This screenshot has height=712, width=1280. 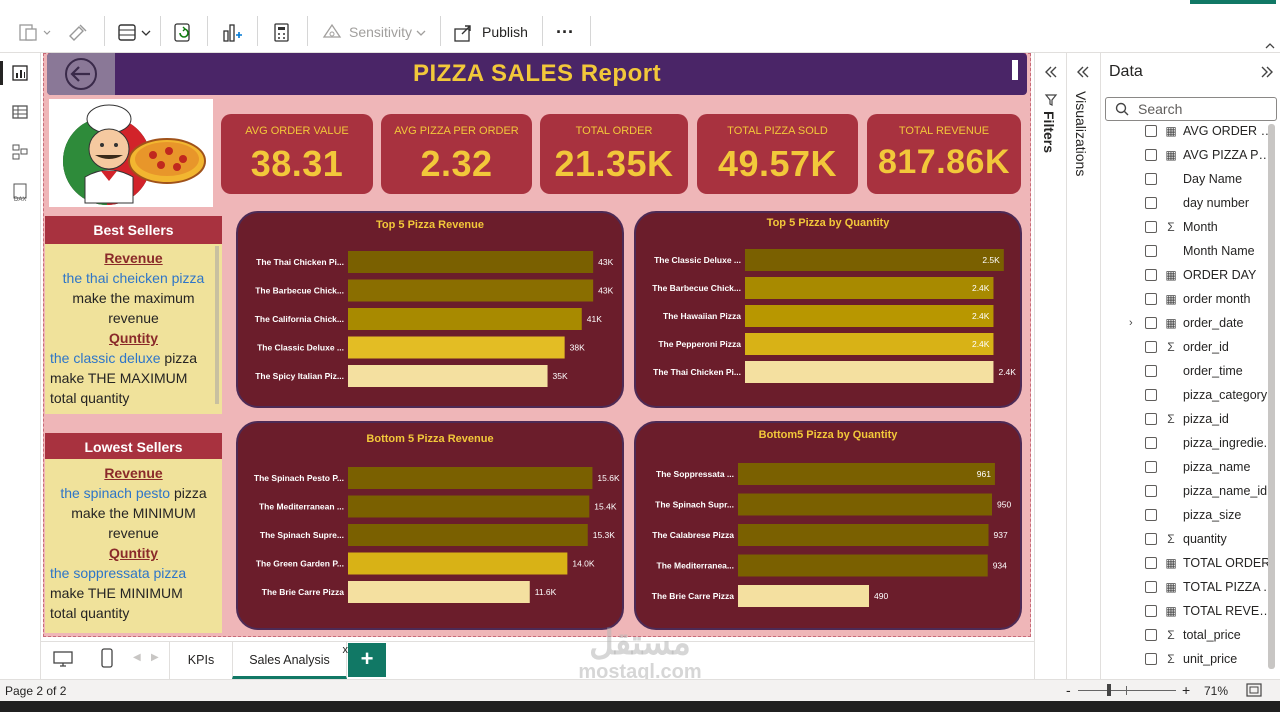 I want to click on field-item: Month Name, so click(x=1190, y=251).